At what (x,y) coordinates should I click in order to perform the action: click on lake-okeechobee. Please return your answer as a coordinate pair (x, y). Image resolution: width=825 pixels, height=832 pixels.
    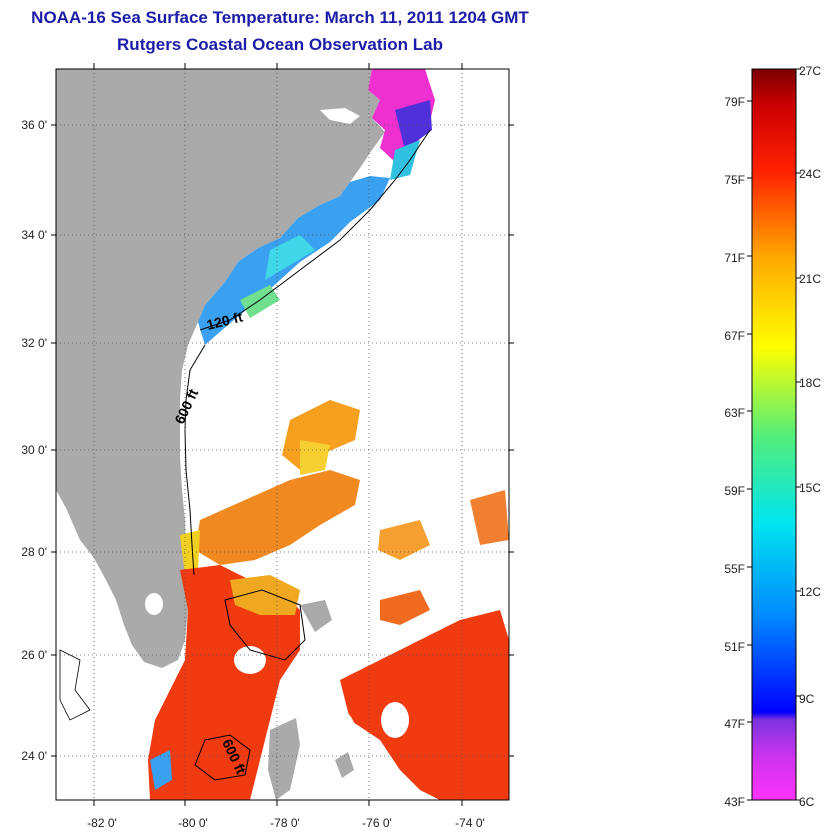
    Looking at the image, I should click on (154, 604).